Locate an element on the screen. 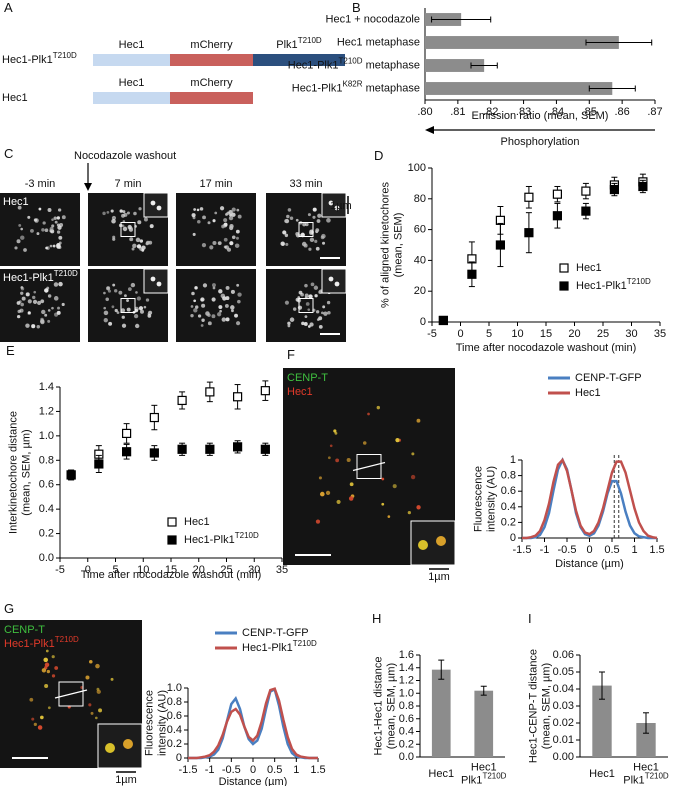 This screenshot has height=786, width=691. x-tick-label: 25 is located at coordinates (603, 334).